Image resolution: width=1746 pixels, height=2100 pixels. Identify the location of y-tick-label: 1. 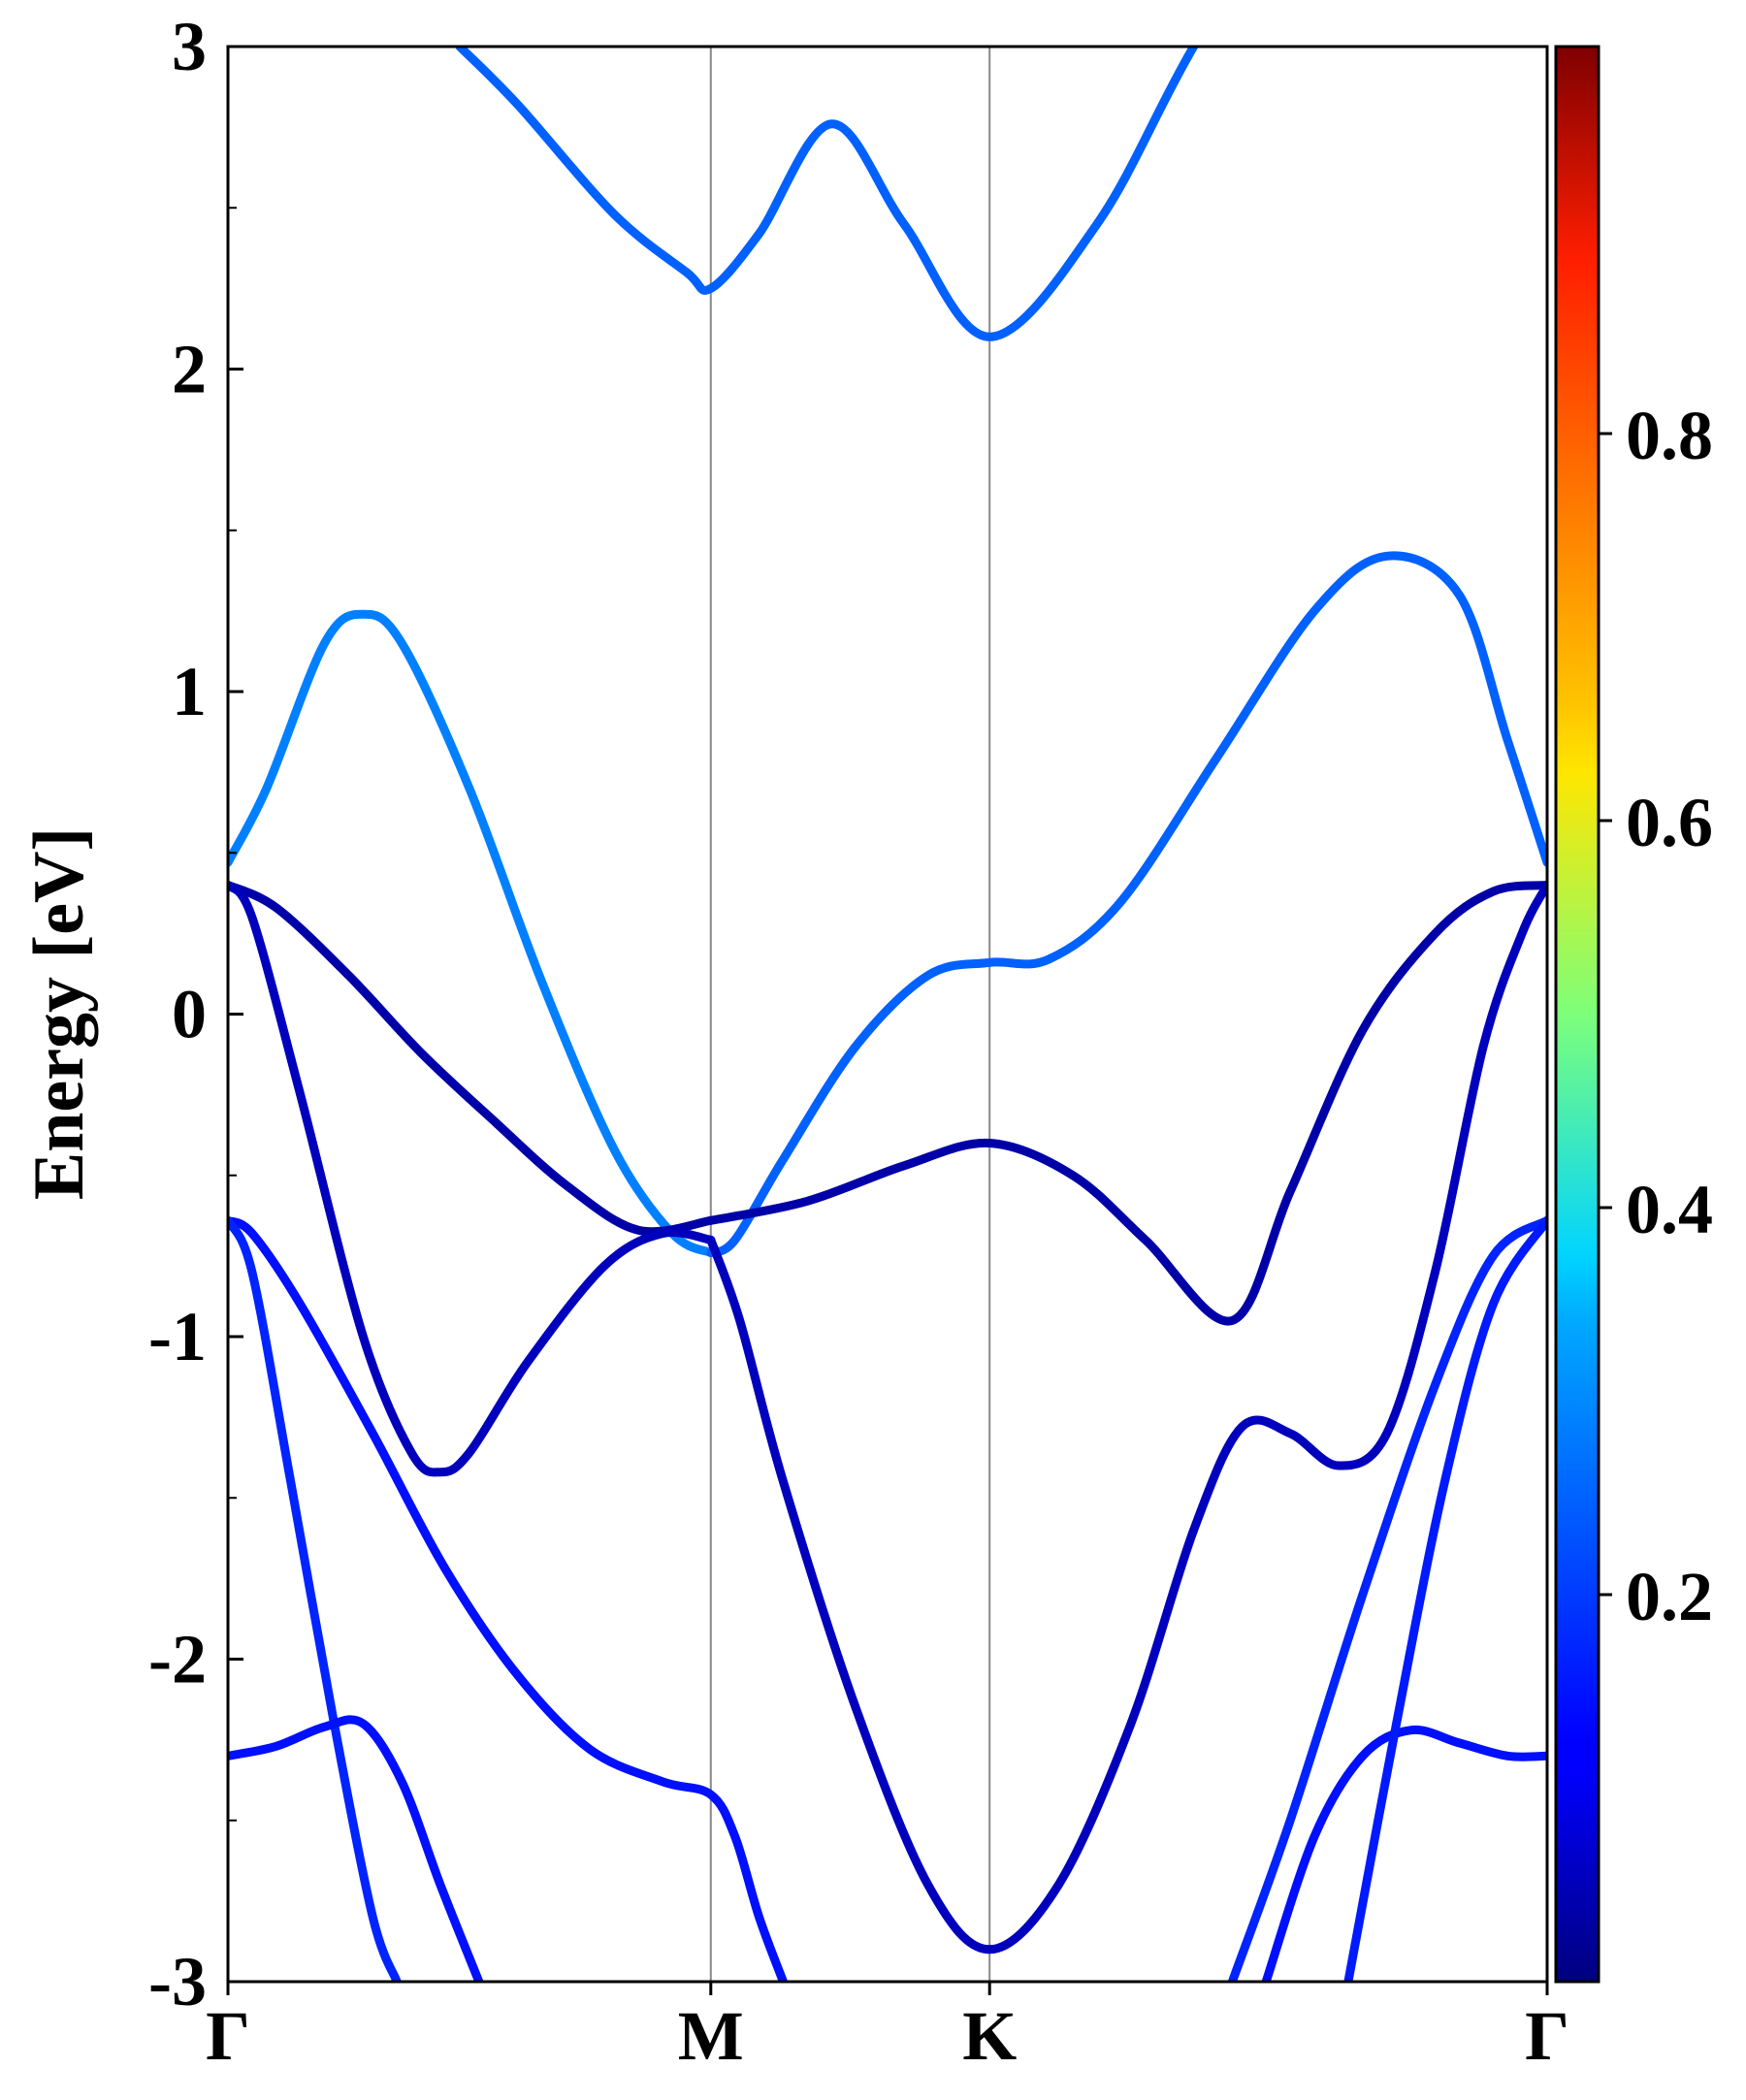
(189, 691).